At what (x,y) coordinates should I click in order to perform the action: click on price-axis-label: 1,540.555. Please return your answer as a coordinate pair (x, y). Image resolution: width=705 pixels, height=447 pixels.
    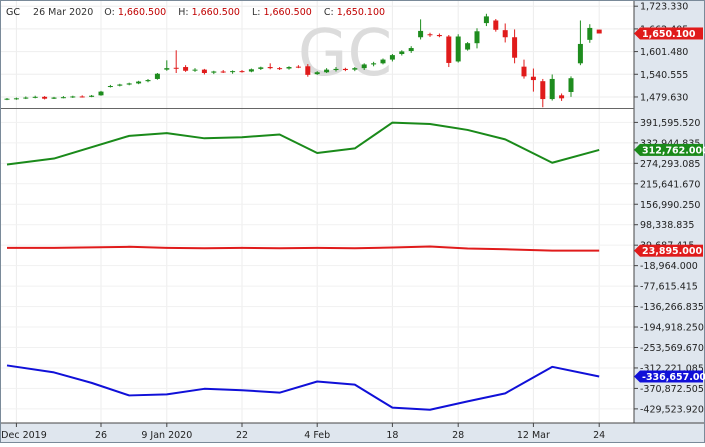
    Looking at the image, I should click on (664, 75).